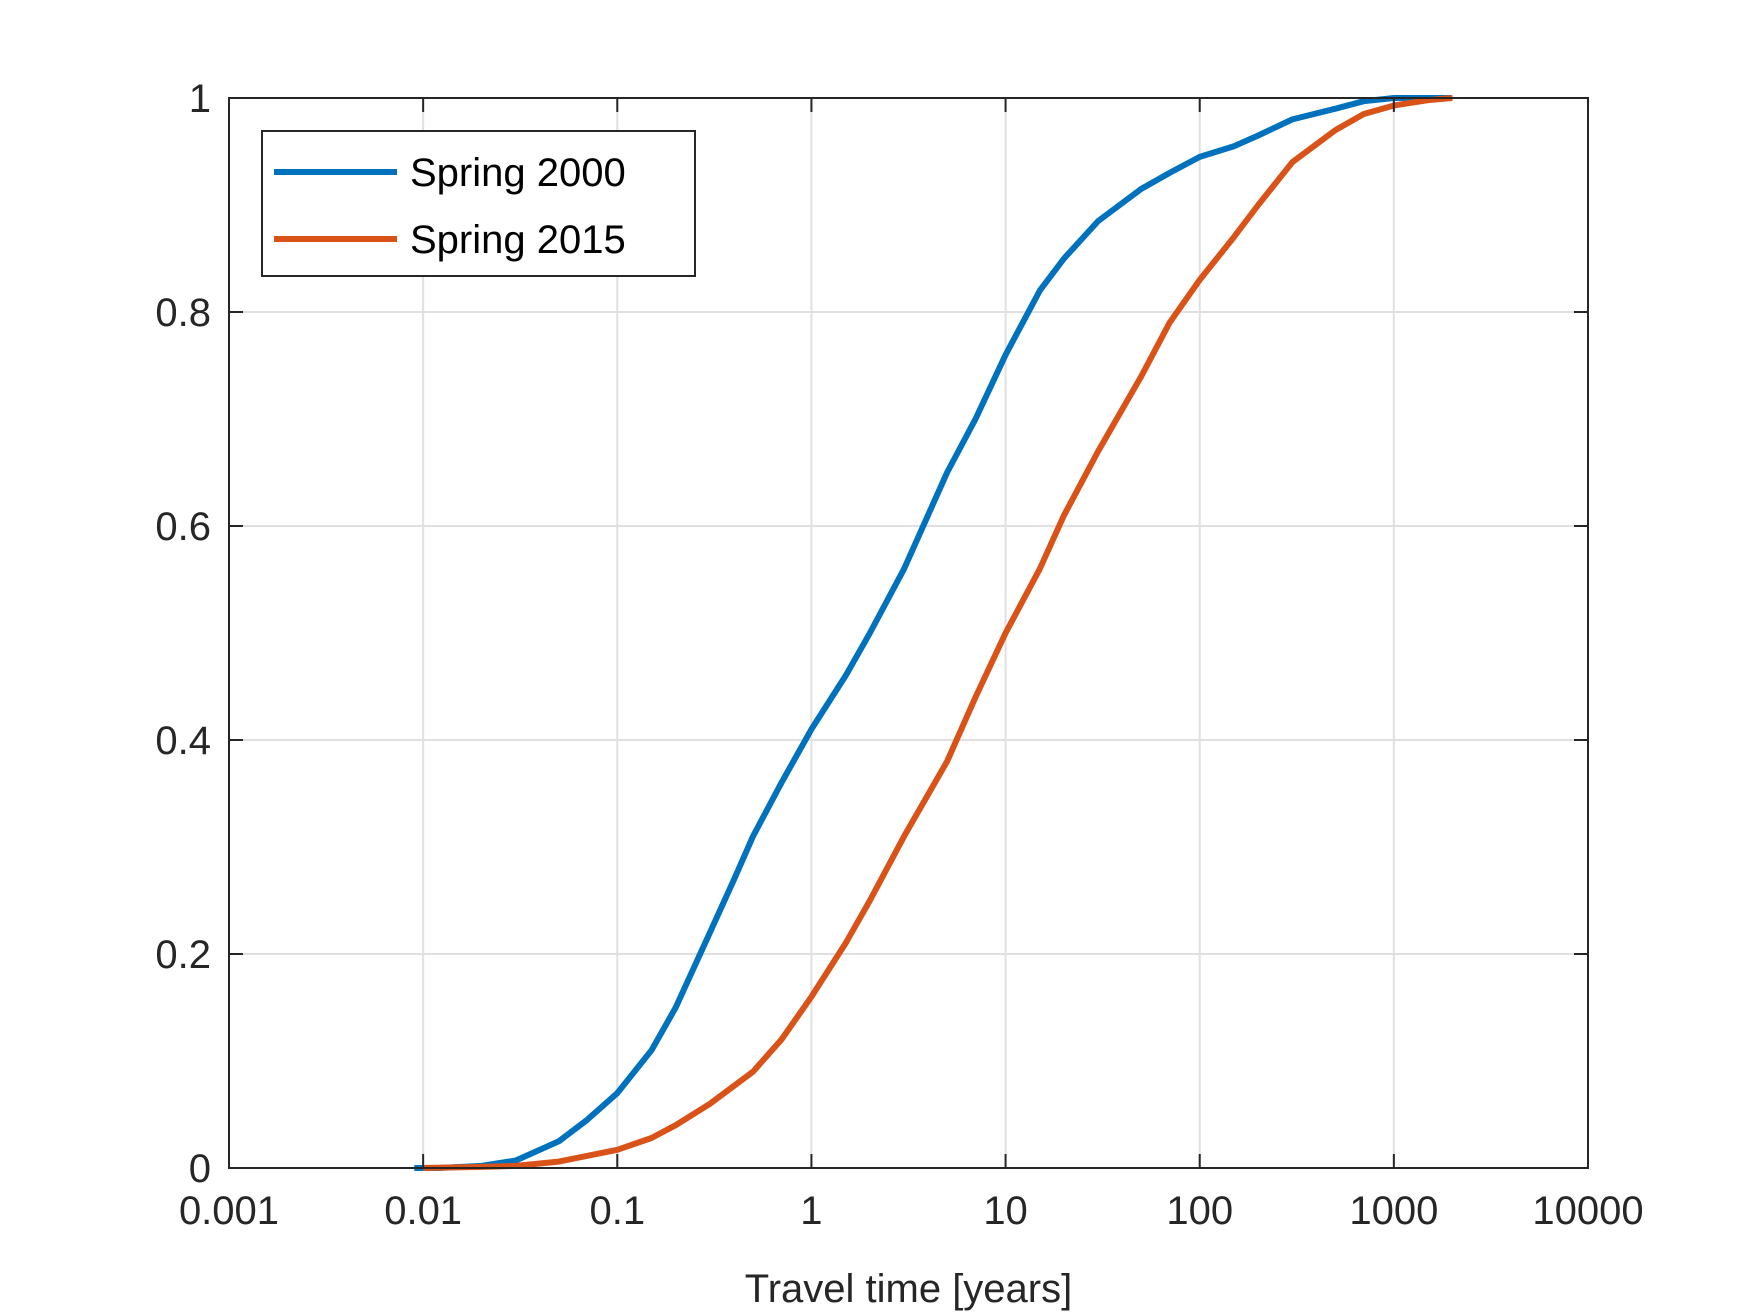 This screenshot has width=1750, height=1313. I want to click on x-tick-label: 1000, so click(1393, 1211).